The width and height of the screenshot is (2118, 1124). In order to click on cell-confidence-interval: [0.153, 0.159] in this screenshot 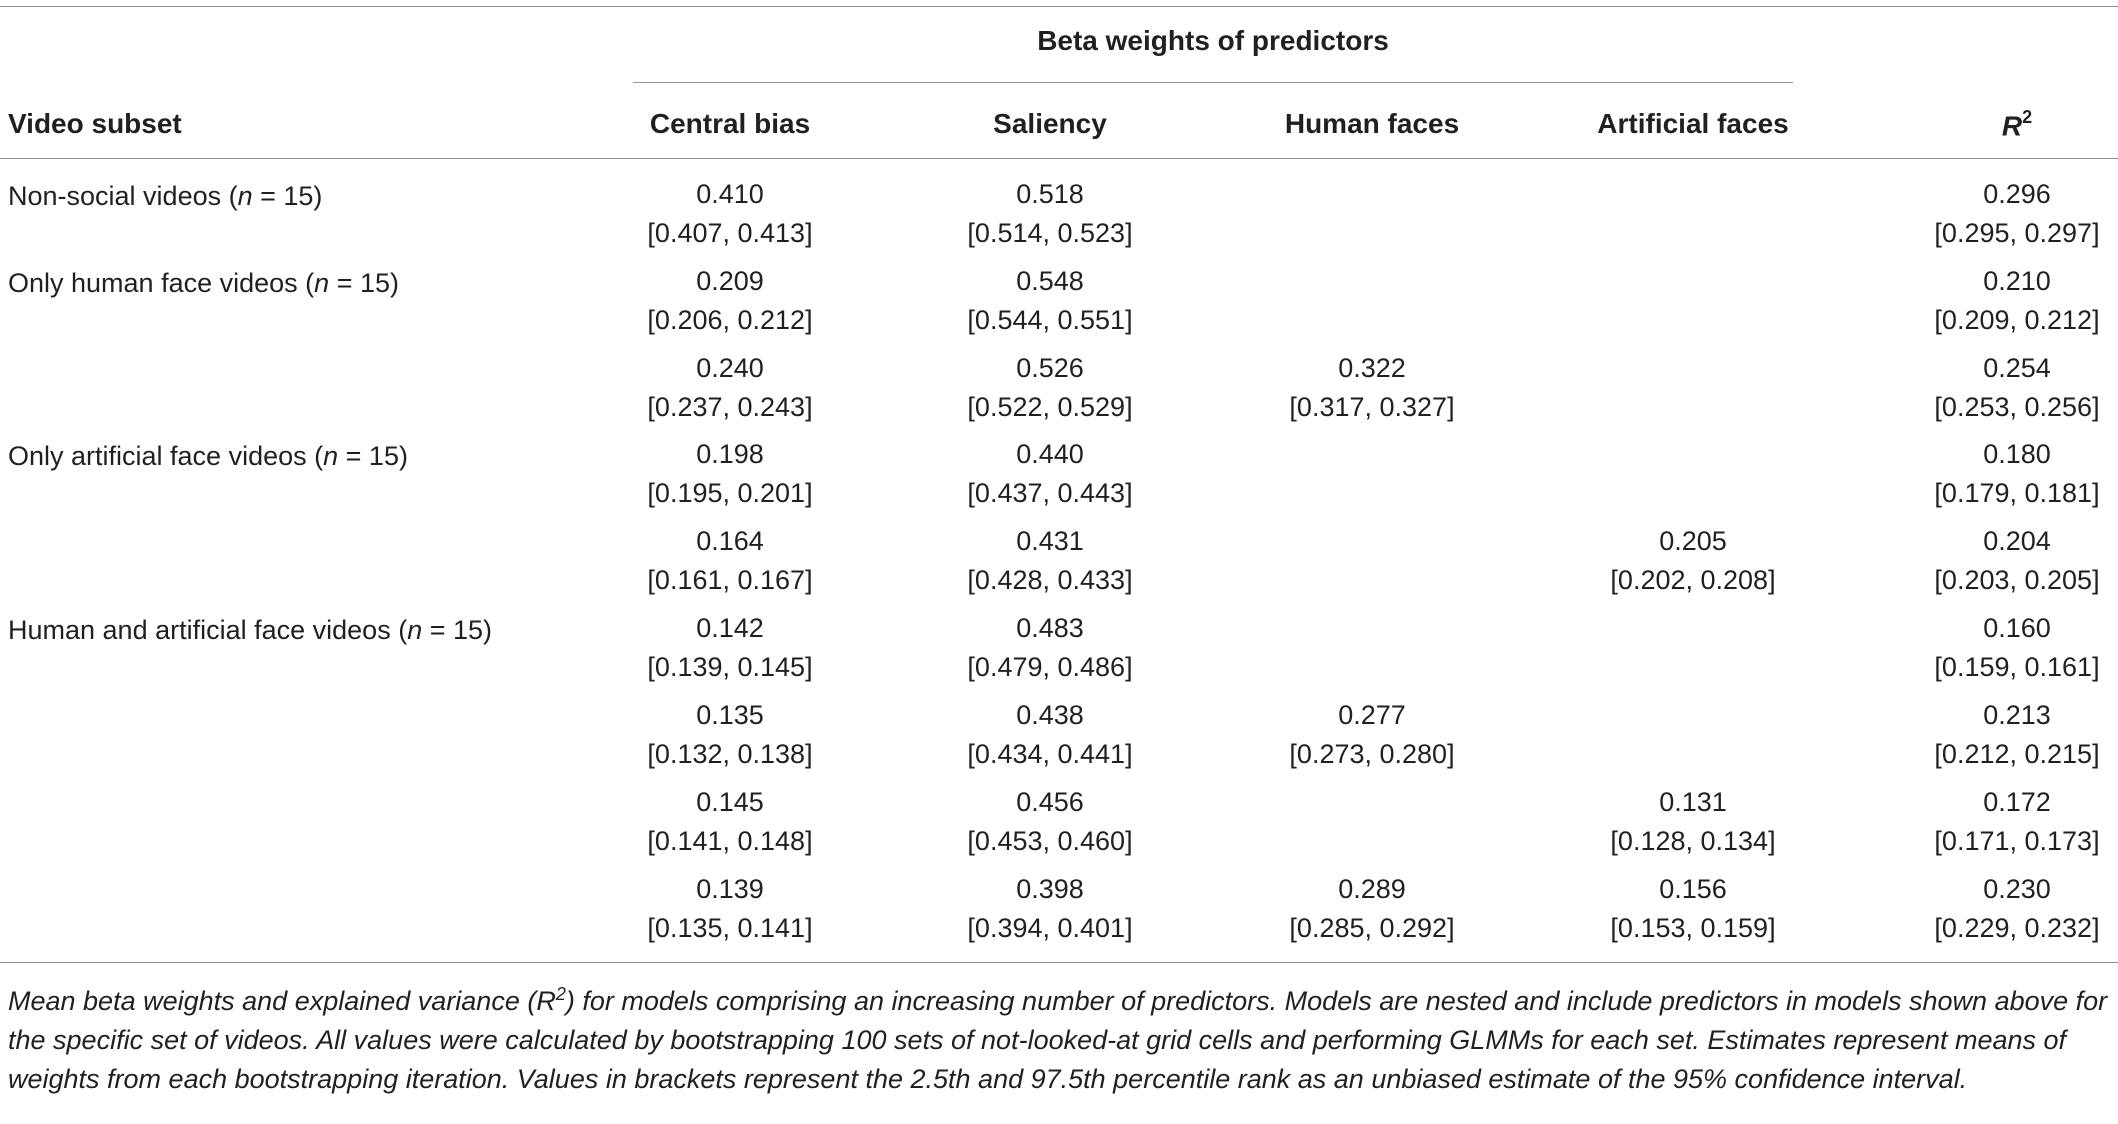, I will do `click(1693, 928)`.